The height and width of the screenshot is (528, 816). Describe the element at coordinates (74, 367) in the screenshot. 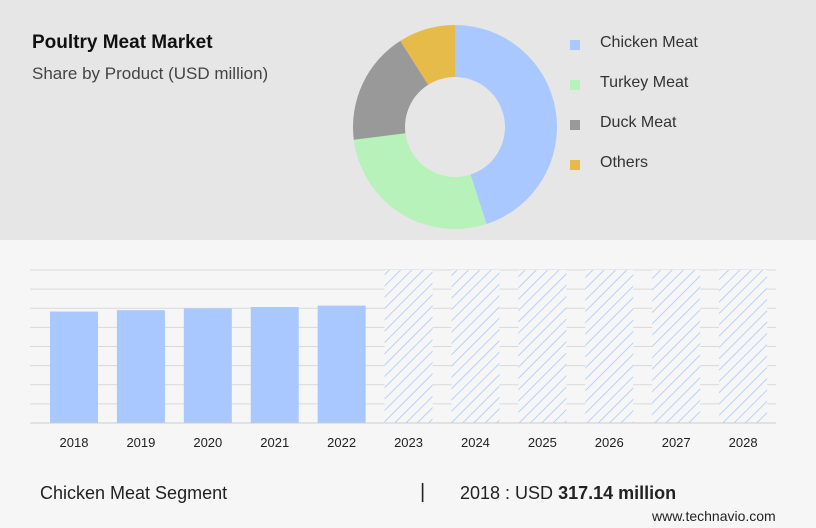

I see `bar-2018` at that location.